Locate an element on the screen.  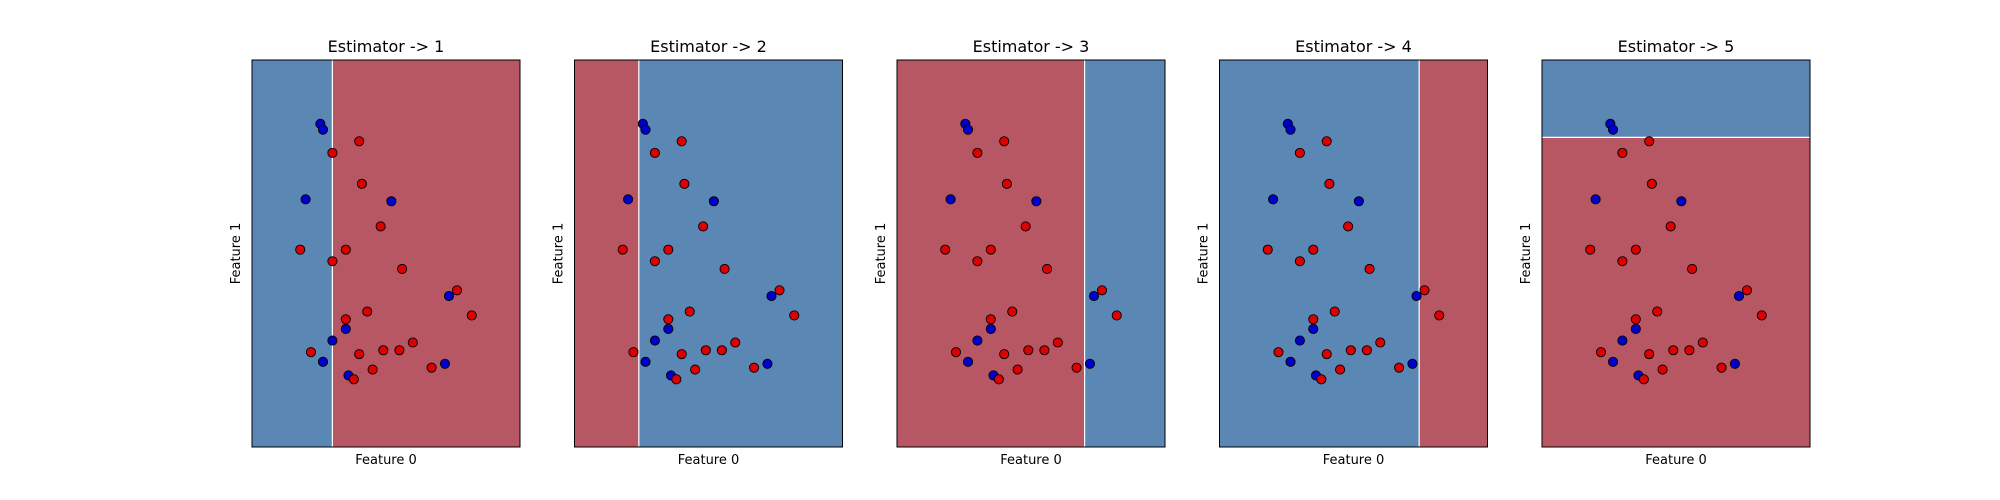
subplot-3: Estimator -> 3 Feature 0 Feature 1 is located at coordinates (1020, 252).